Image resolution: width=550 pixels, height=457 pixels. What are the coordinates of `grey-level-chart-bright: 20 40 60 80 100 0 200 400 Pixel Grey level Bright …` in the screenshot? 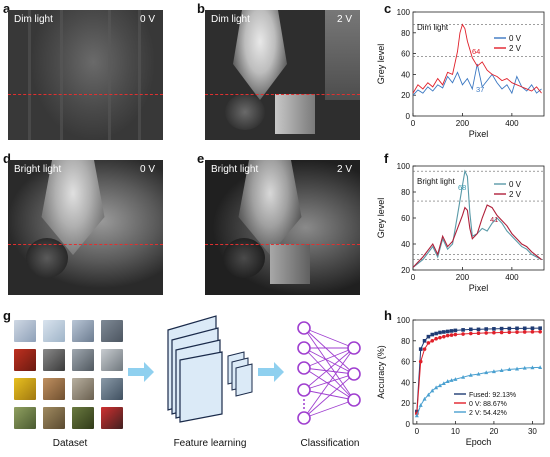 It's located at (460, 227).